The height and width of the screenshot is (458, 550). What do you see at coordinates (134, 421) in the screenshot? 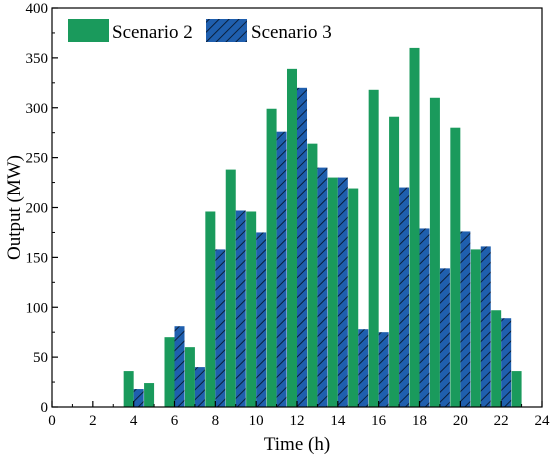
I see `x-tick-label: 4` at bounding box center [134, 421].